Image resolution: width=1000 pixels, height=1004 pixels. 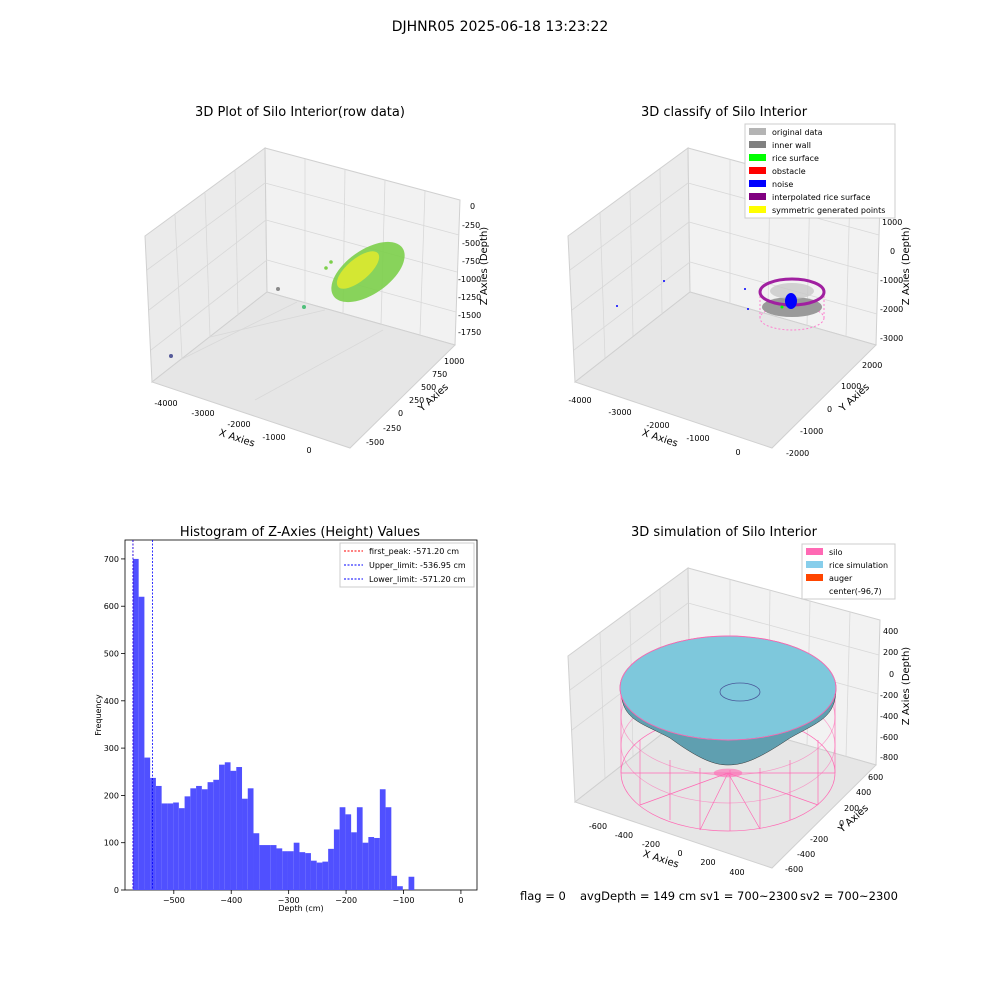 I want to click on plot1-point-cloud-yellow, so click(x=358, y=270).